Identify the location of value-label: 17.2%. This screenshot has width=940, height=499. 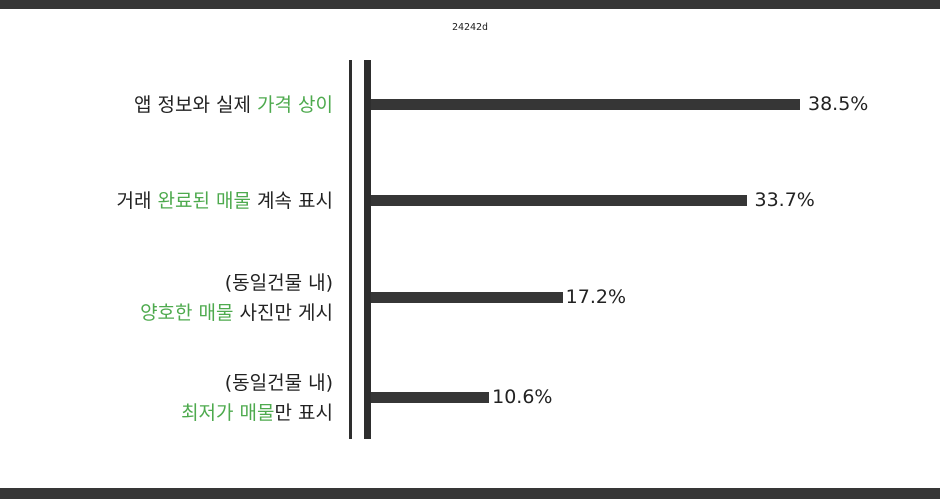
(596, 297).